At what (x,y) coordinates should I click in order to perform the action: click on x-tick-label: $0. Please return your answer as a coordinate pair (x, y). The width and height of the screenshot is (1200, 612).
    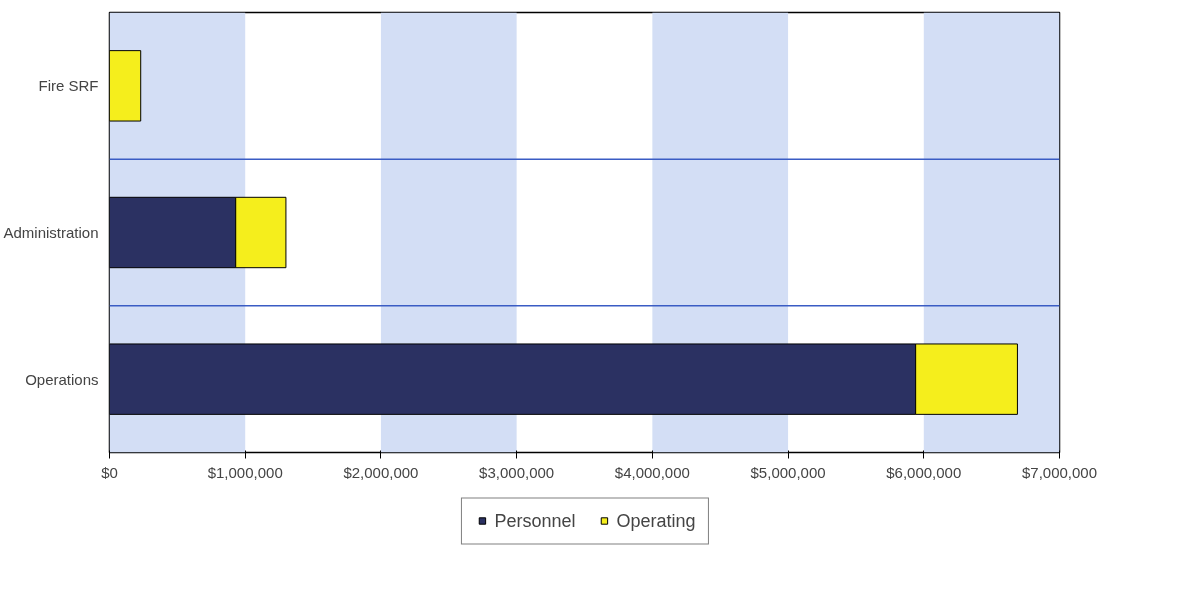
    Looking at the image, I should click on (109, 472).